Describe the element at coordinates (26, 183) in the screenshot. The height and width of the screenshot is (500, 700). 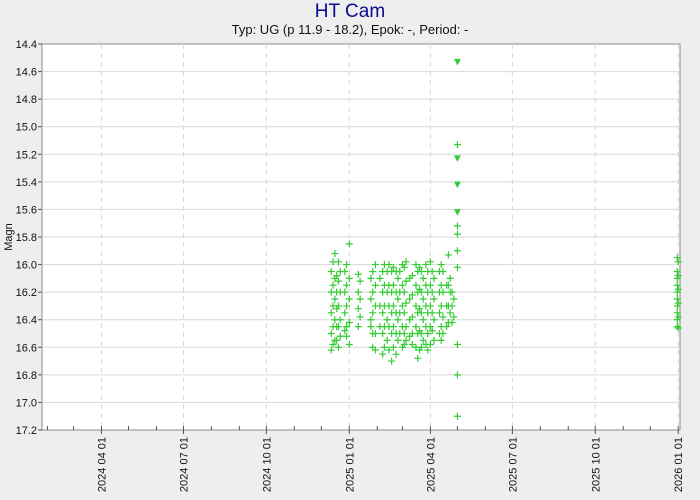
I see `y-tick-label: 15.4` at that location.